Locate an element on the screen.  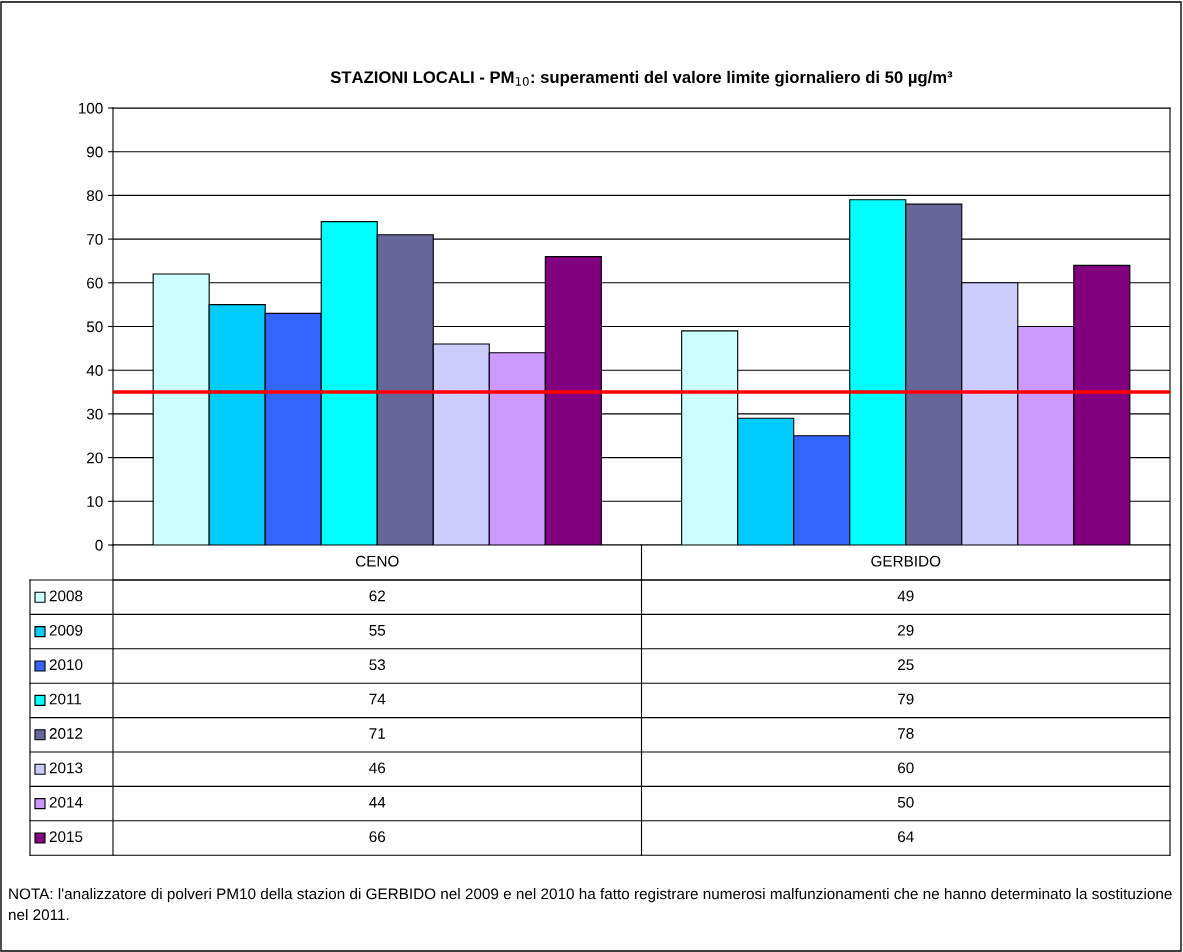
chart-title: STAZIONI LOCALI - PM$_{10}$: superamenti del valore limite giornaliero di 50 µg/m³ is located at coordinates (641, 78).